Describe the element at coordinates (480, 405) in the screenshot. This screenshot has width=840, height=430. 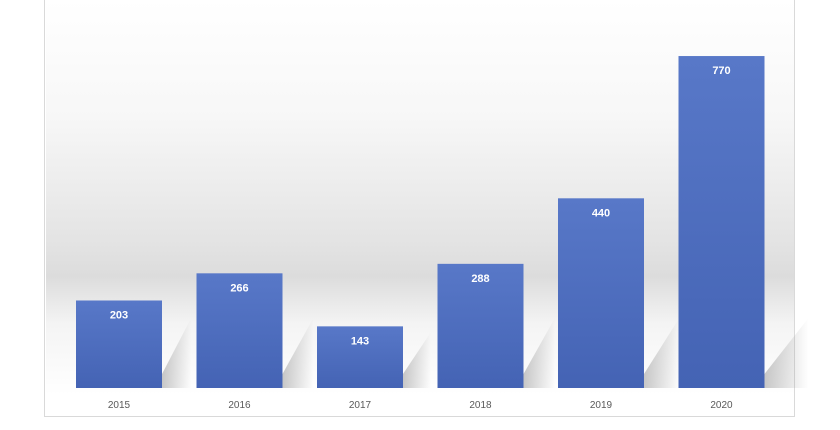
I see `x-tick-label-2018: 2018` at that location.